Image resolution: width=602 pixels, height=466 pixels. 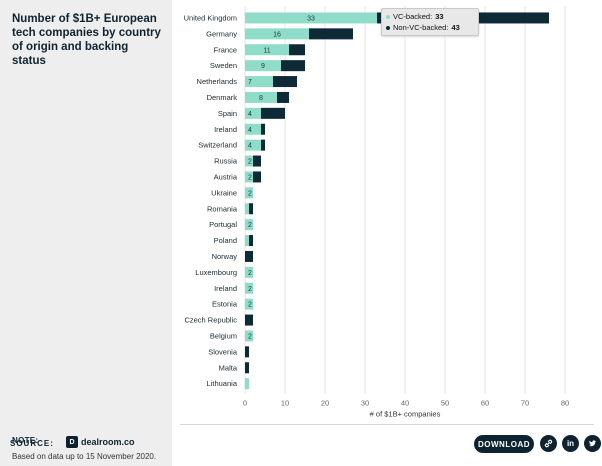 I want to click on category-label: Spain, so click(x=227, y=113).